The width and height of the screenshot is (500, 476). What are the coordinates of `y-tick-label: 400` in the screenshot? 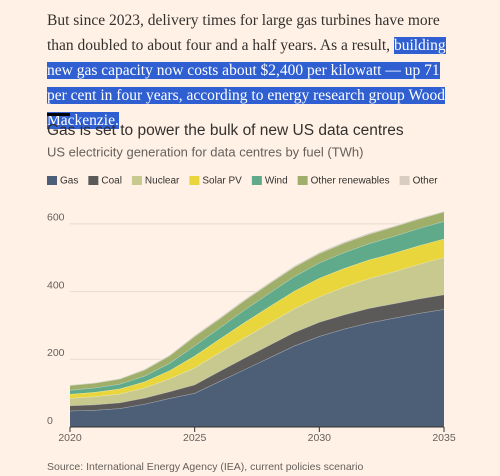 It's located at (56, 285).